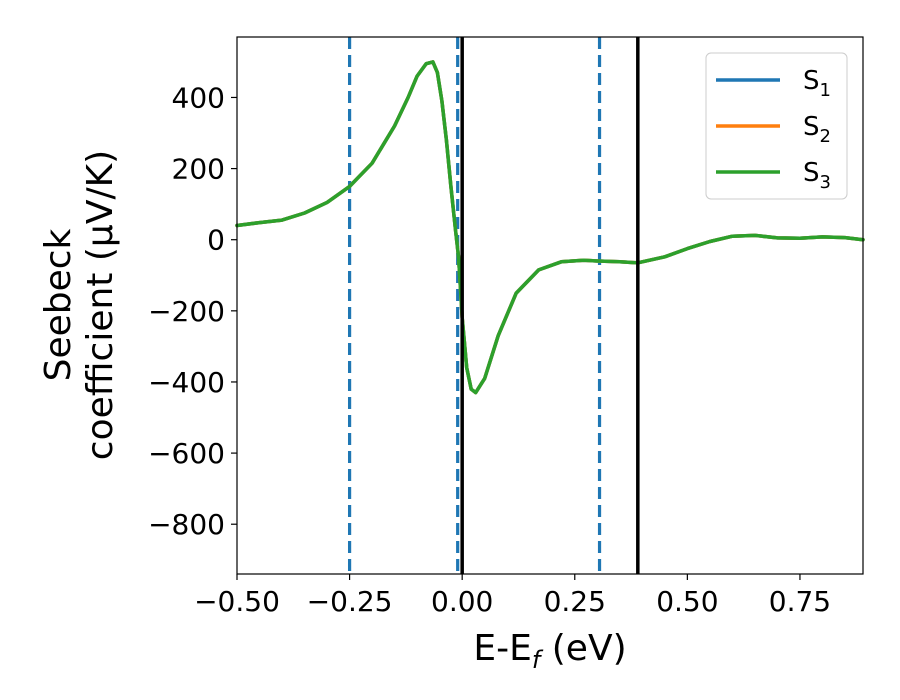  What do you see at coordinates (512, 596) in the screenshot?
I see `x-axis-ticks: −0.50 −0.25 0.00 0.25 0.50 0.75` at bounding box center [512, 596].